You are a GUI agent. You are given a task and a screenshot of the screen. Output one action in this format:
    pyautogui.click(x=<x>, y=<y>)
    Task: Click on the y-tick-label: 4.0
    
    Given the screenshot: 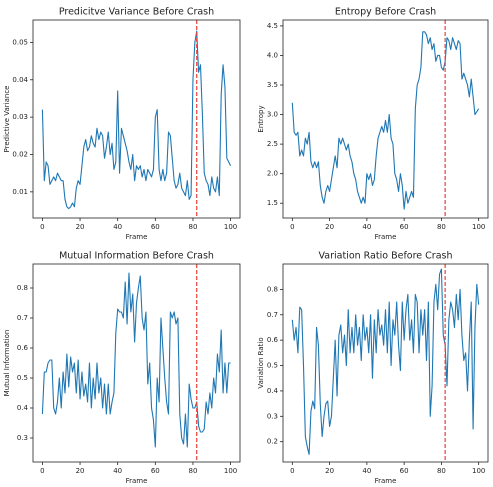 What is the action you would take?
    pyautogui.click(x=272, y=55)
    